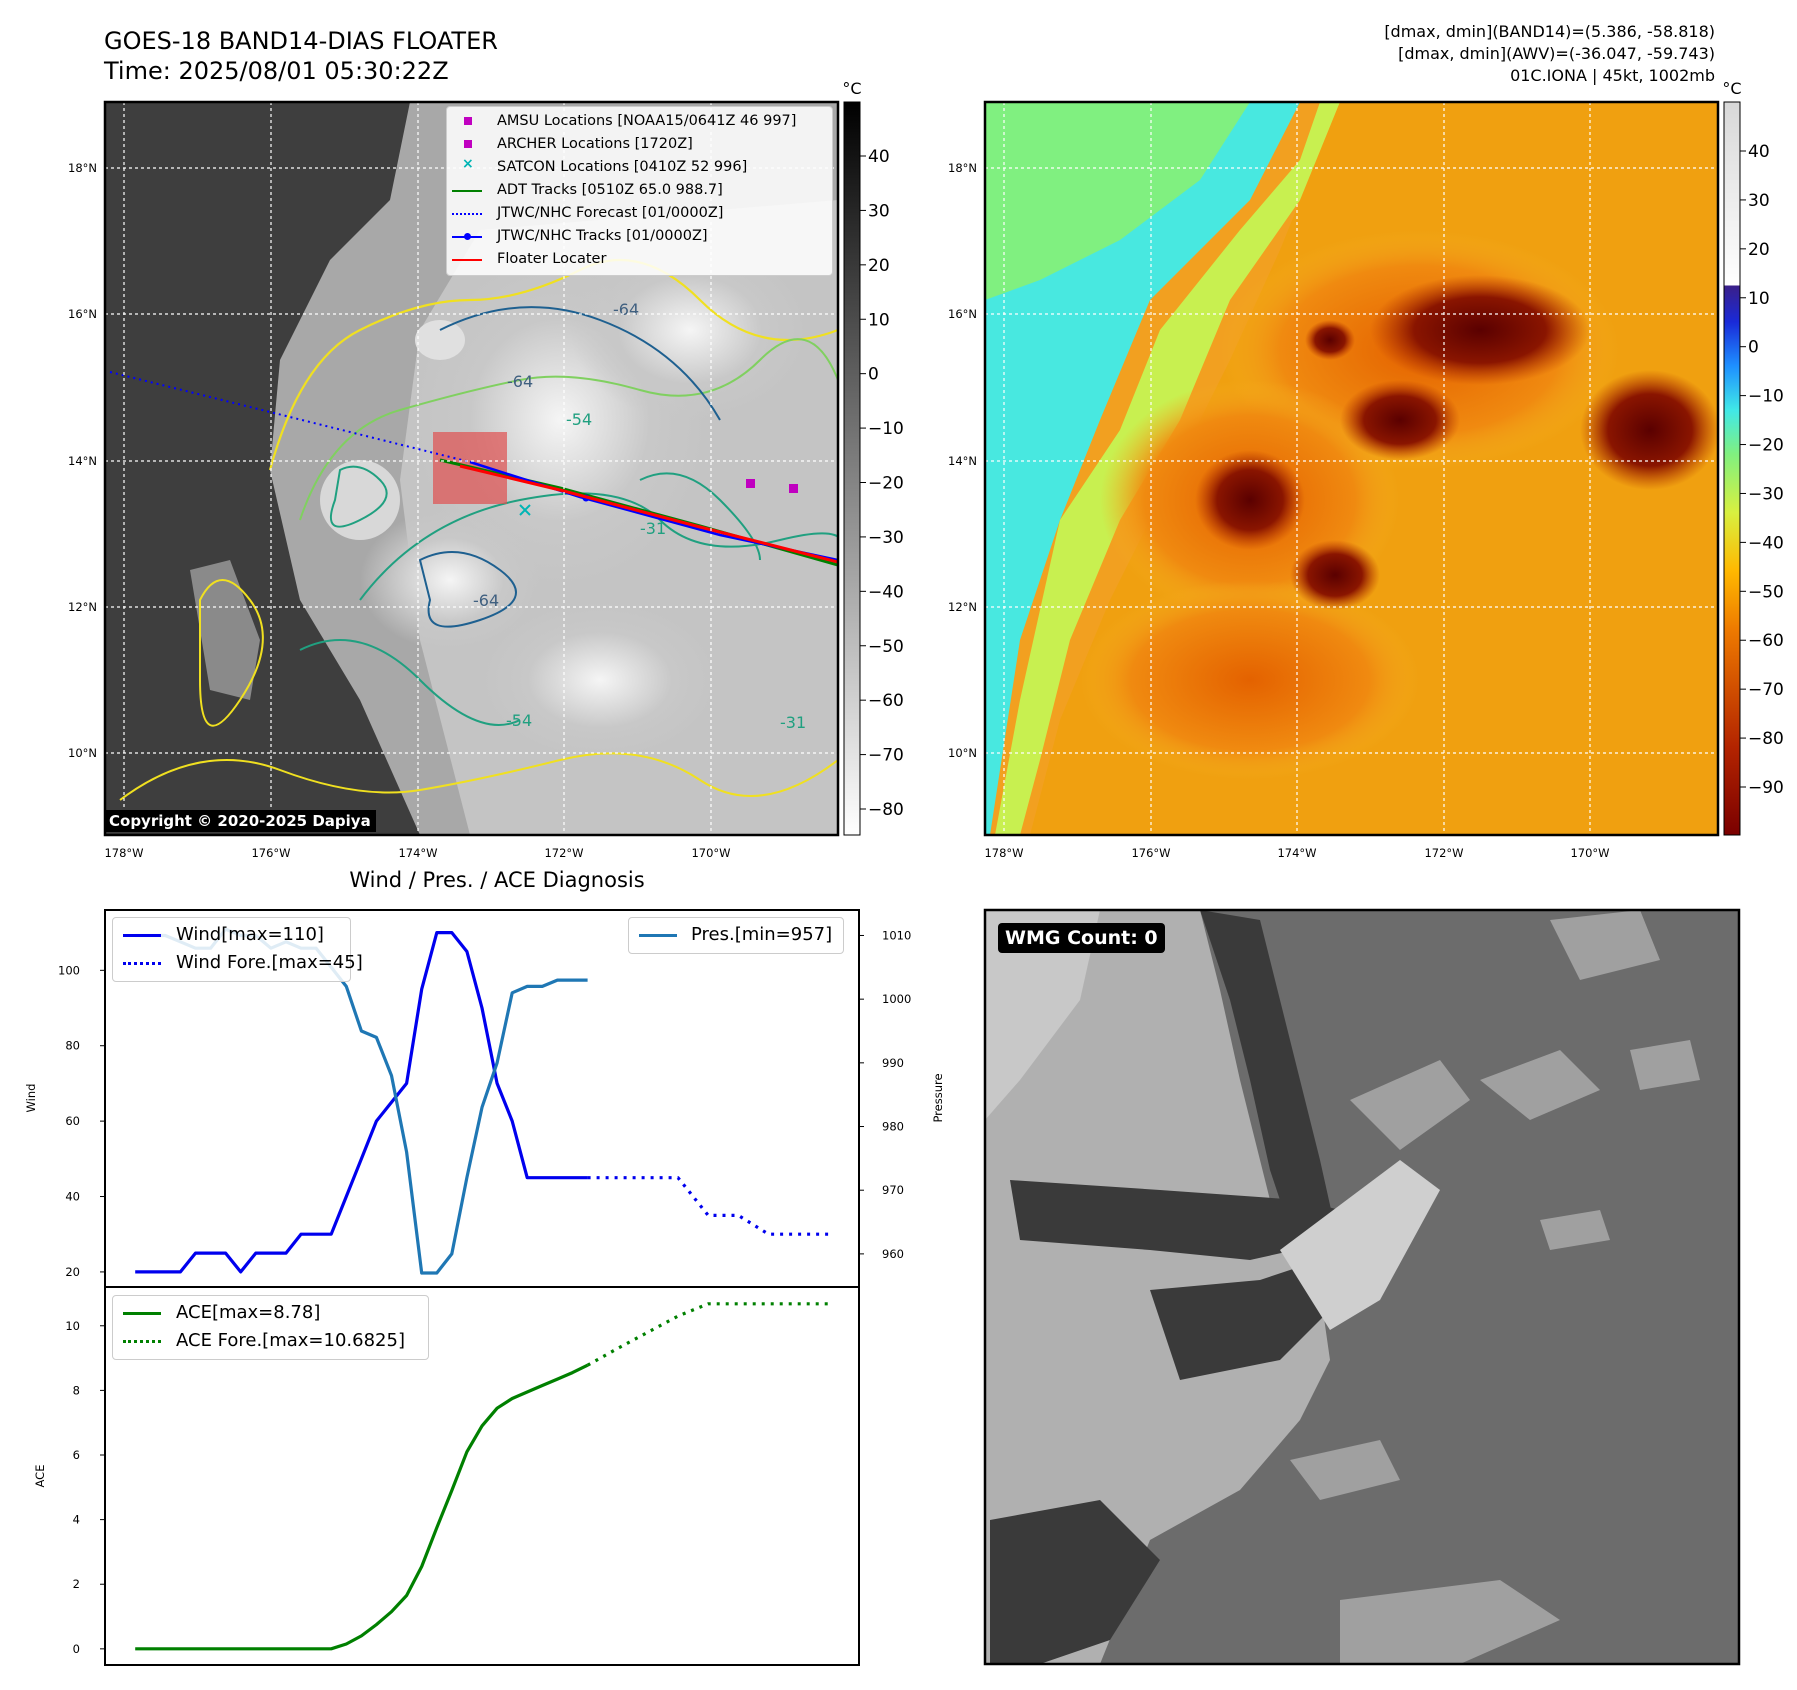 This screenshot has width=1797, height=1690. Describe the element at coordinates (1731, 88) in the screenshot. I see `right-colorbar-unit: °C` at that location.